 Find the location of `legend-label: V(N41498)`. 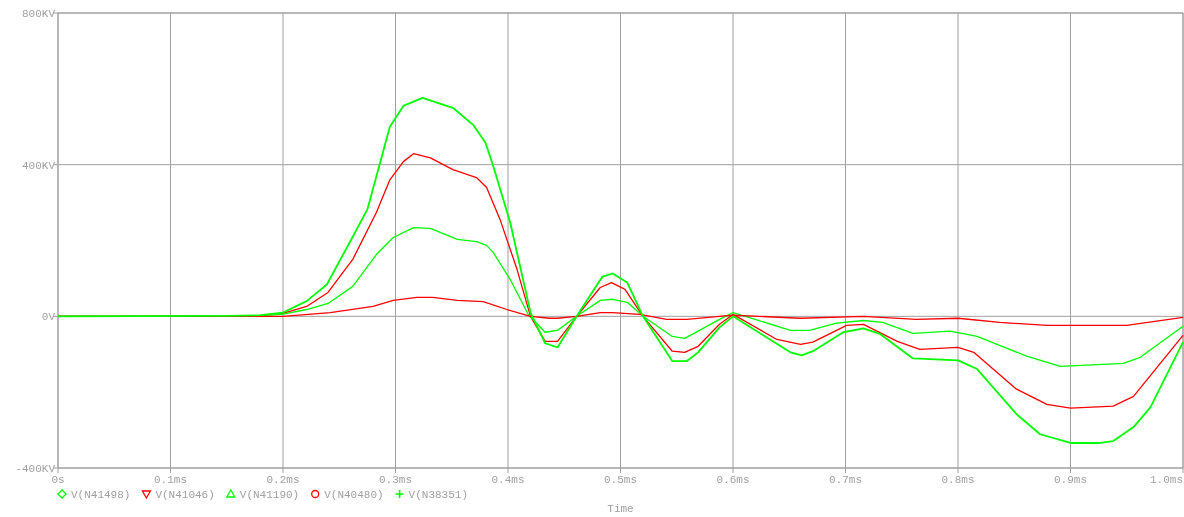

legend-label: V(N41498) is located at coordinates (101, 495).